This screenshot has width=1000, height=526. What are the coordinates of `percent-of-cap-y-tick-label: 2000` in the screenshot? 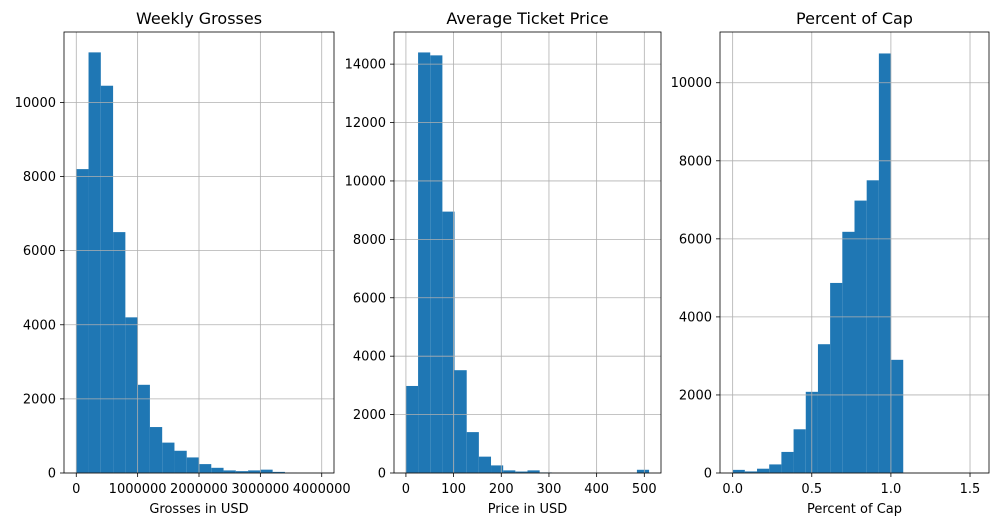 It's located at (695, 395).